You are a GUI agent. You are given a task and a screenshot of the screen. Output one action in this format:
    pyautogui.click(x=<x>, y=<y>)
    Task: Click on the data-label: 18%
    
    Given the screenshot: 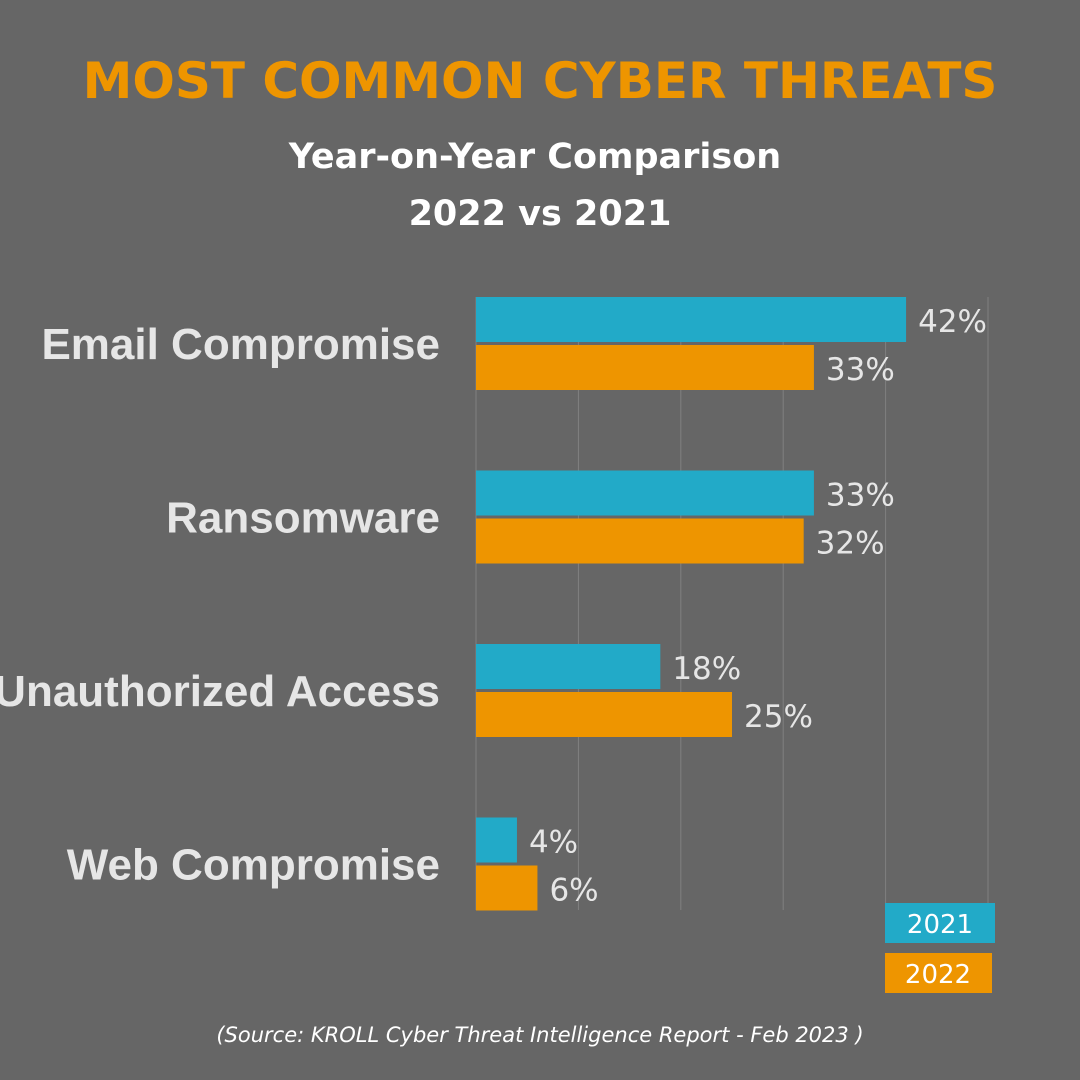 What is the action you would take?
    pyautogui.click(x=706, y=669)
    